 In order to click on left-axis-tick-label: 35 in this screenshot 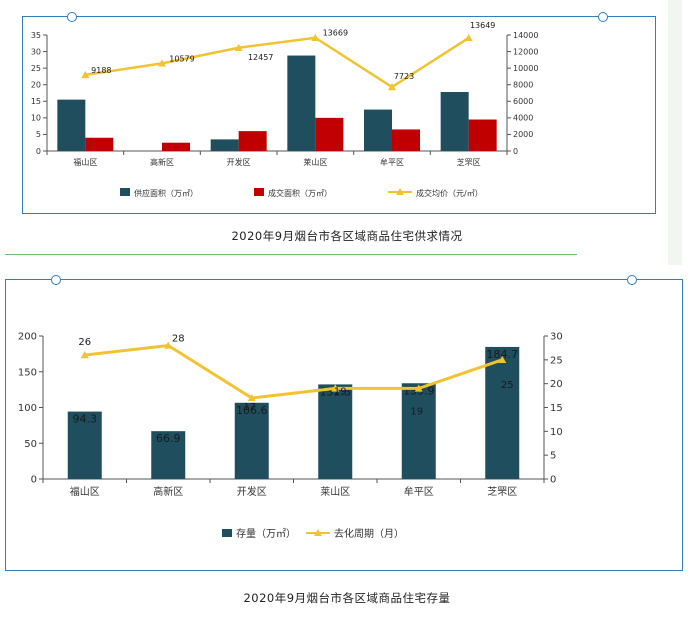, I will do `click(36, 35)`.